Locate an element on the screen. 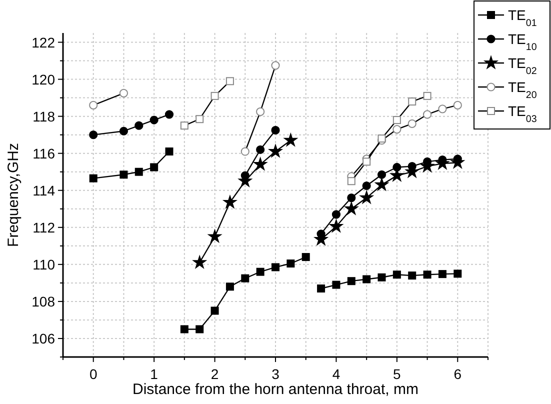  y-tick-label: 120 is located at coordinates (44, 79).